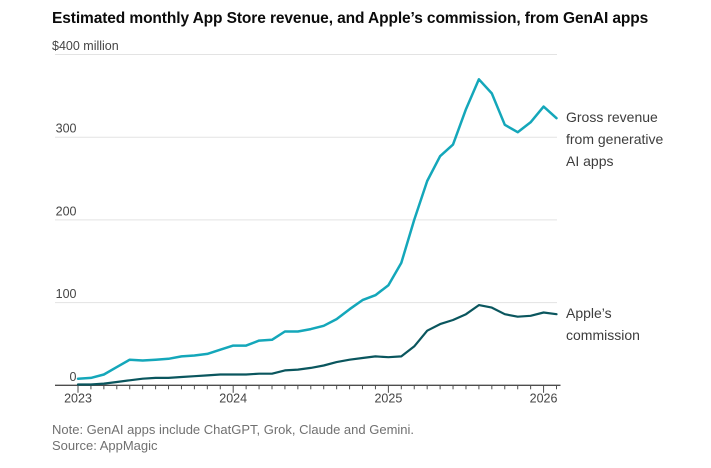 The image size is (711, 468). What do you see at coordinates (603, 335) in the screenshot?
I see `series-label-line: commission` at bounding box center [603, 335].